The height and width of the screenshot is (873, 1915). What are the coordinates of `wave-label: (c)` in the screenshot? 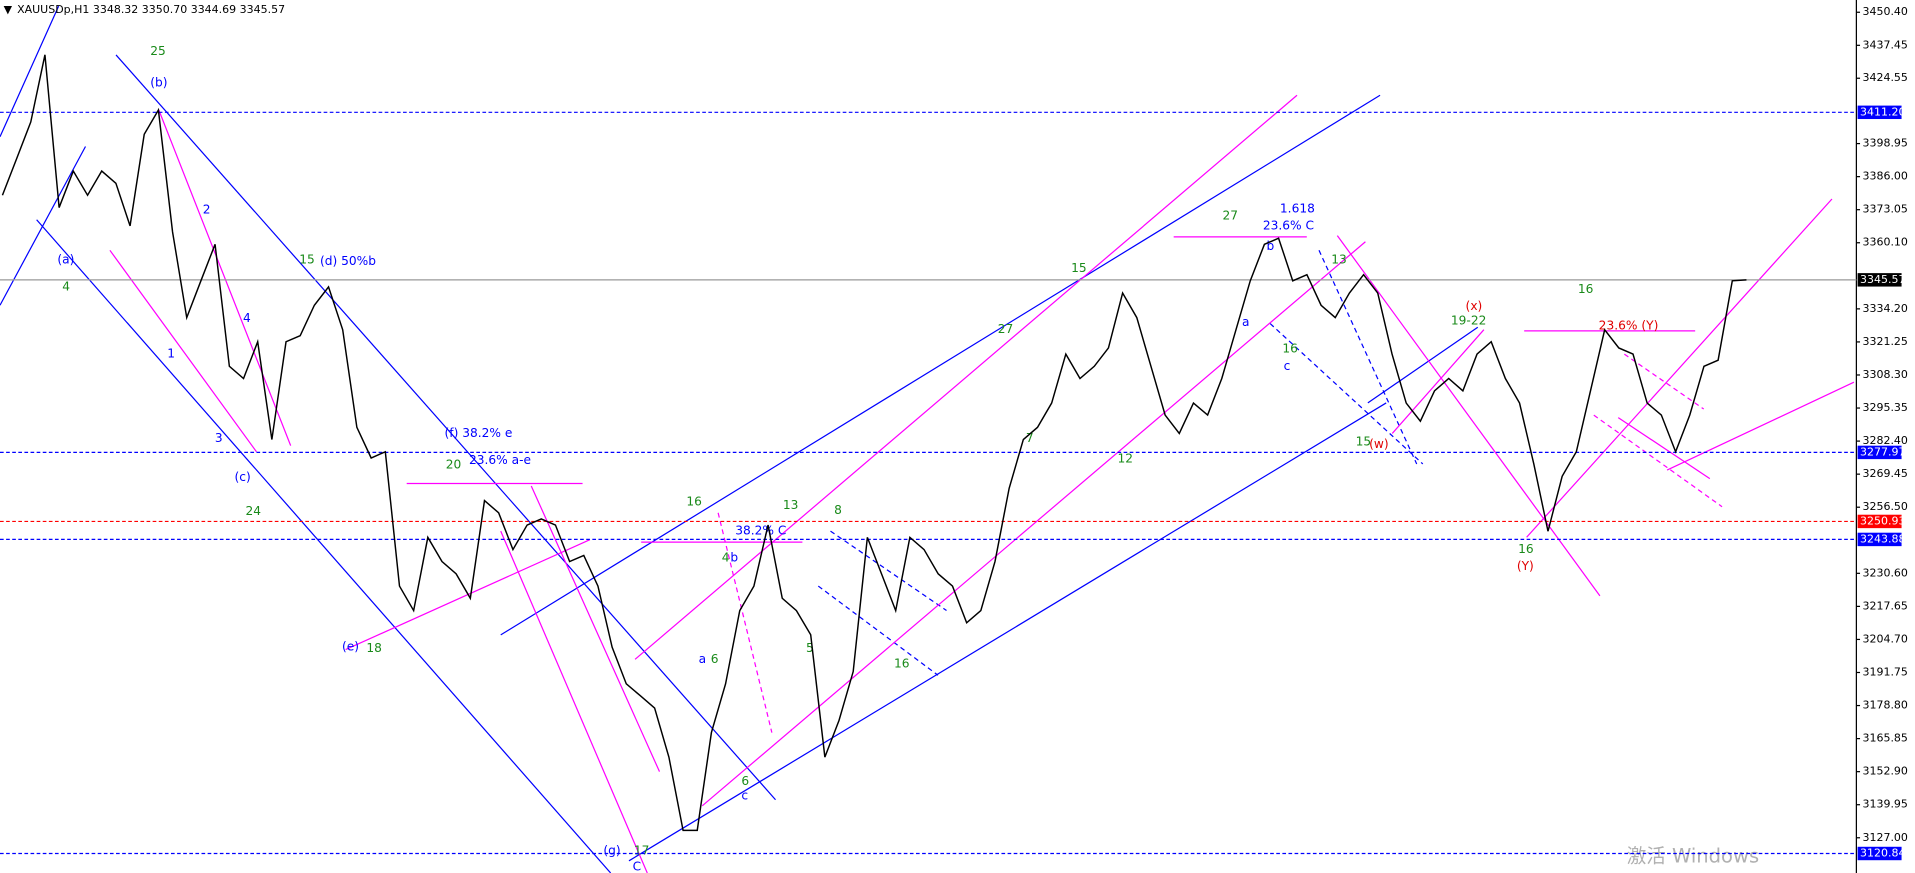 It's located at (242, 477).